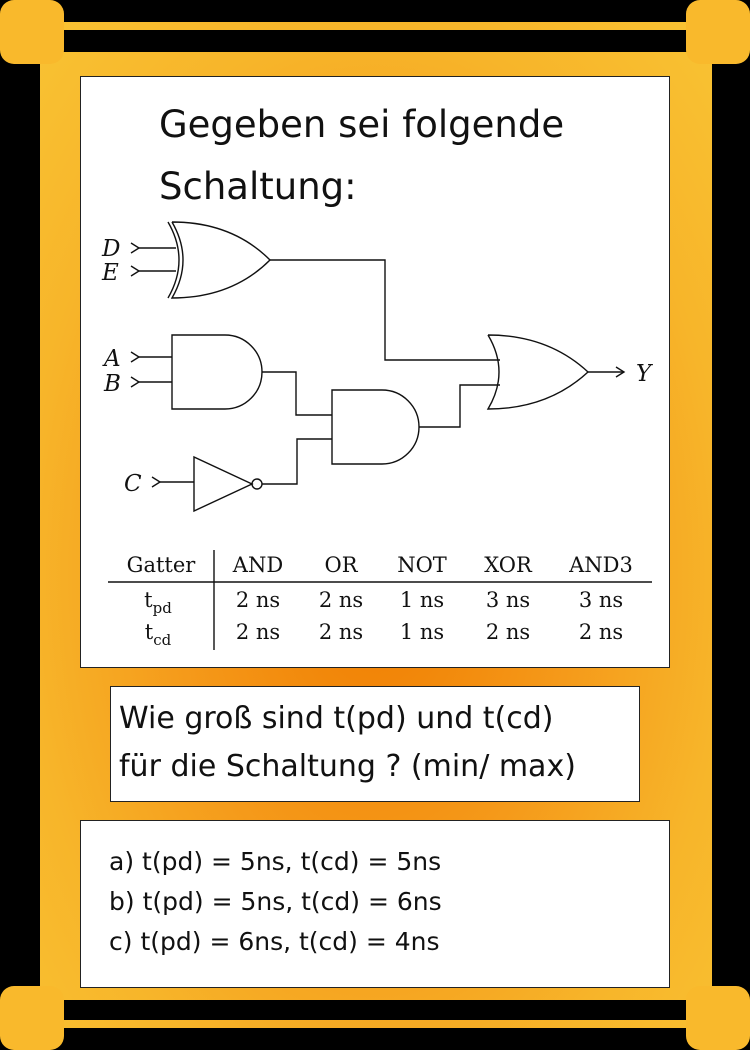 The width and height of the screenshot is (750, 1050). What do you see at coordinates (32, 1018) in the screenshot?
I see `frame-corner-bottom-left` at bounding box center [32, 1018].